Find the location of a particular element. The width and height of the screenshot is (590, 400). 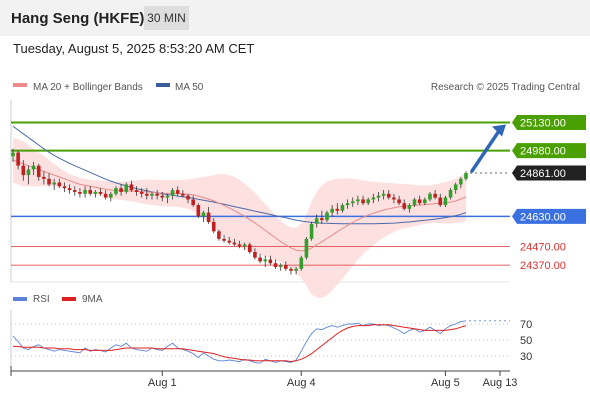

rsi-tick-label-50: 50 is located at coordinates (526, 341).